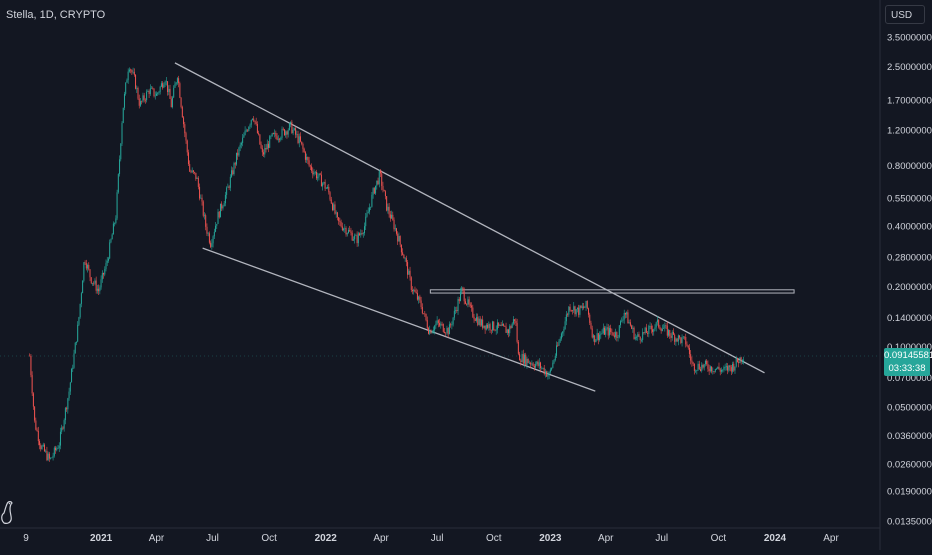 This screenshot has height=555, width=932. I want to click on currency-button: USD, so click(905, 14).